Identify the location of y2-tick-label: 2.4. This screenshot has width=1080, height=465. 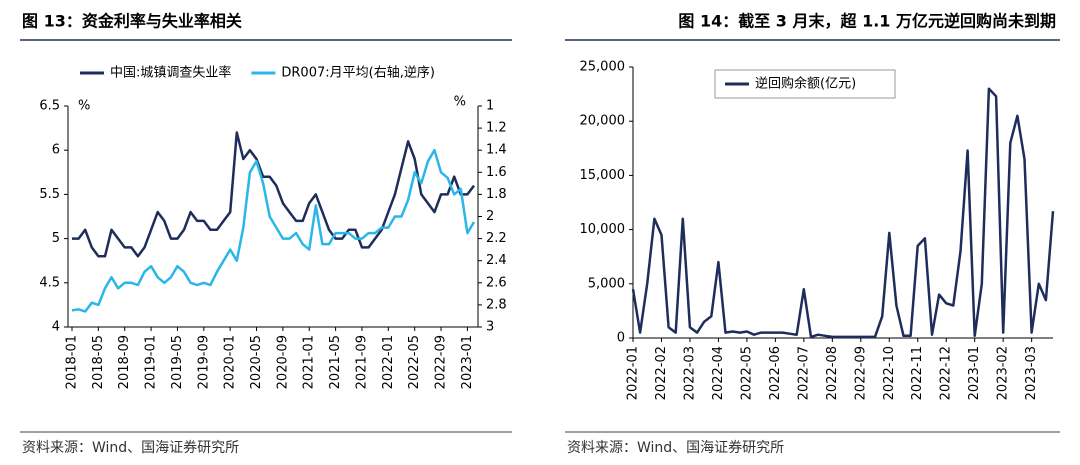
(496, 260).